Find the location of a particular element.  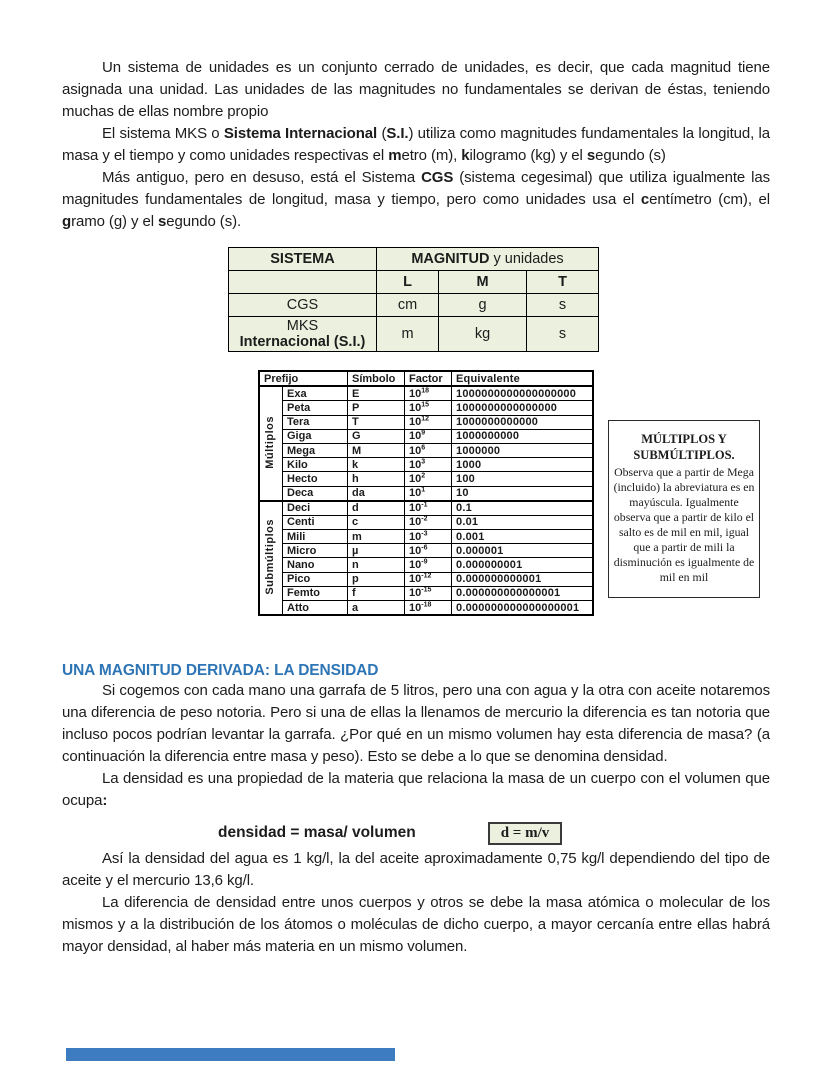

prefix-cell: Hecto is located at coordinates (315, 479).